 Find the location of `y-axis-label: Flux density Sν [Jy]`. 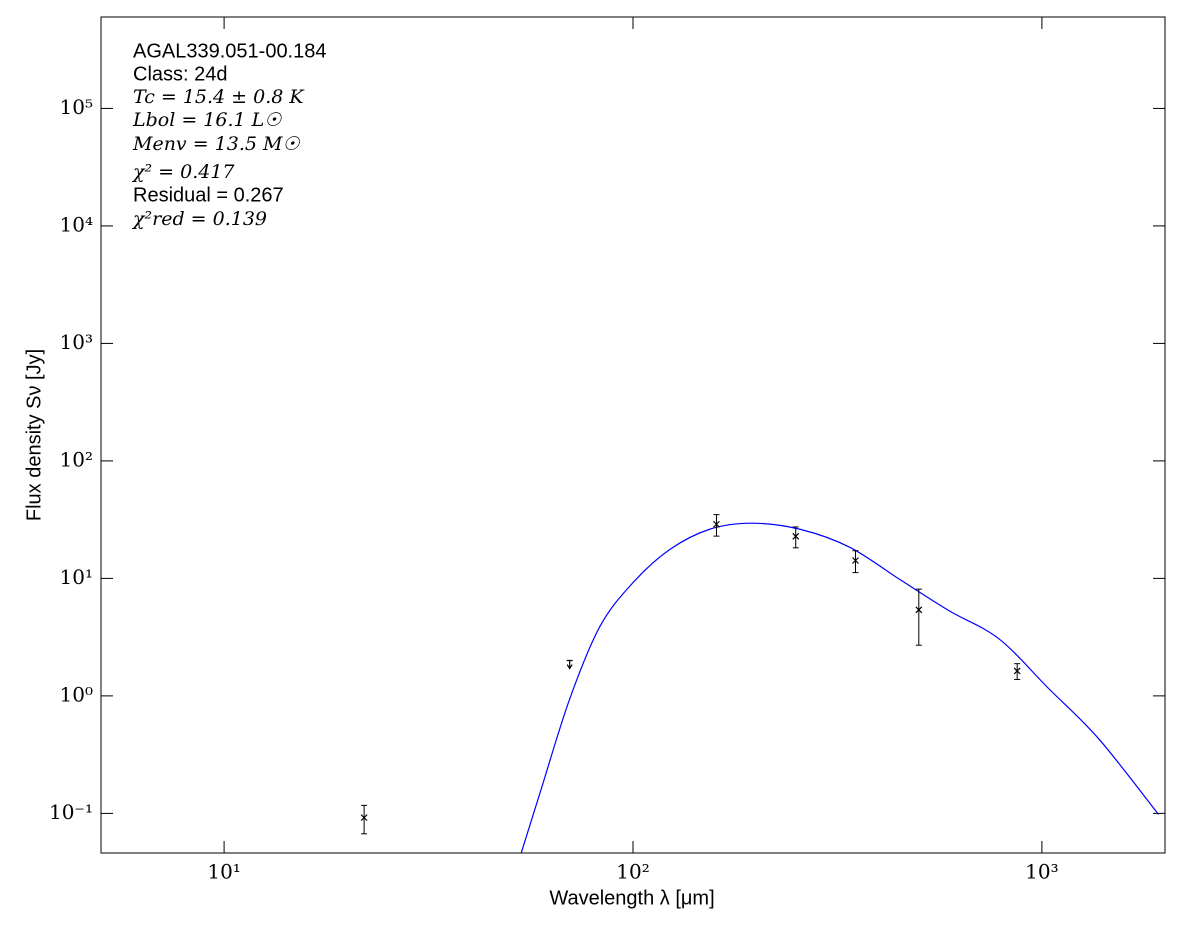

y-axis-label: Flux density Sν [Jy] is located at coordinates (34, 435).